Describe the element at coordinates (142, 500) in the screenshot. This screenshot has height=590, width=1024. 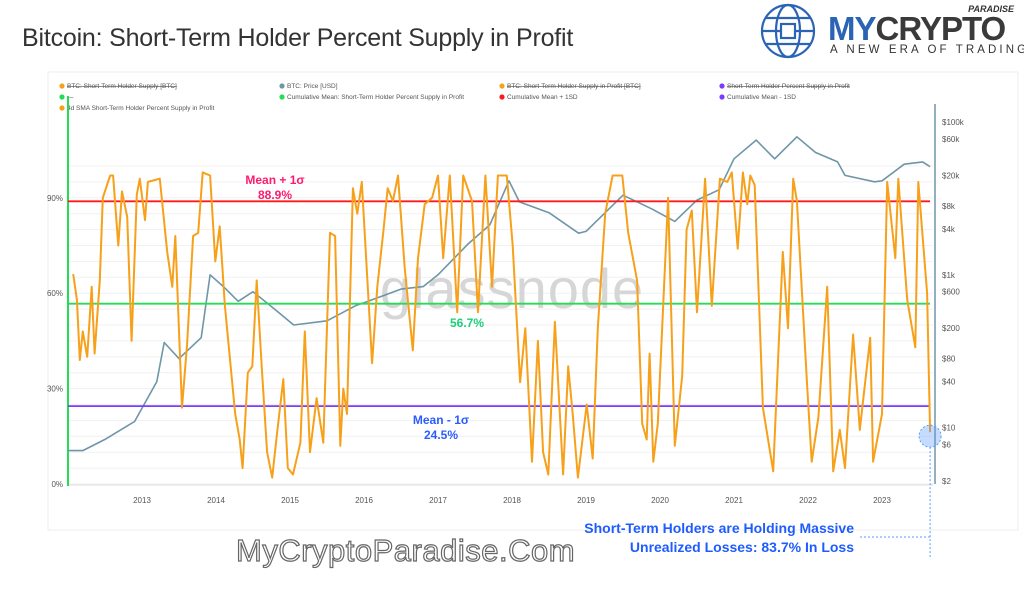
I see `x-tick-label: 2013` at that location.